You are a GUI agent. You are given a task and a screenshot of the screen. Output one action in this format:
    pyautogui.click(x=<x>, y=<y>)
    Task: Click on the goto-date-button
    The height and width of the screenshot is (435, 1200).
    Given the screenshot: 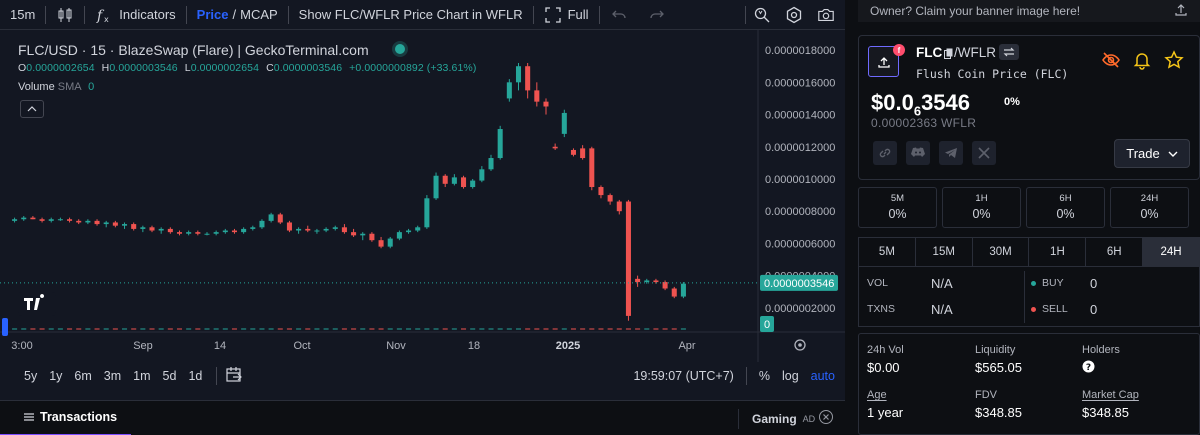 What is the action you would take?
    pyautogui.click(x=234, y=376)
    